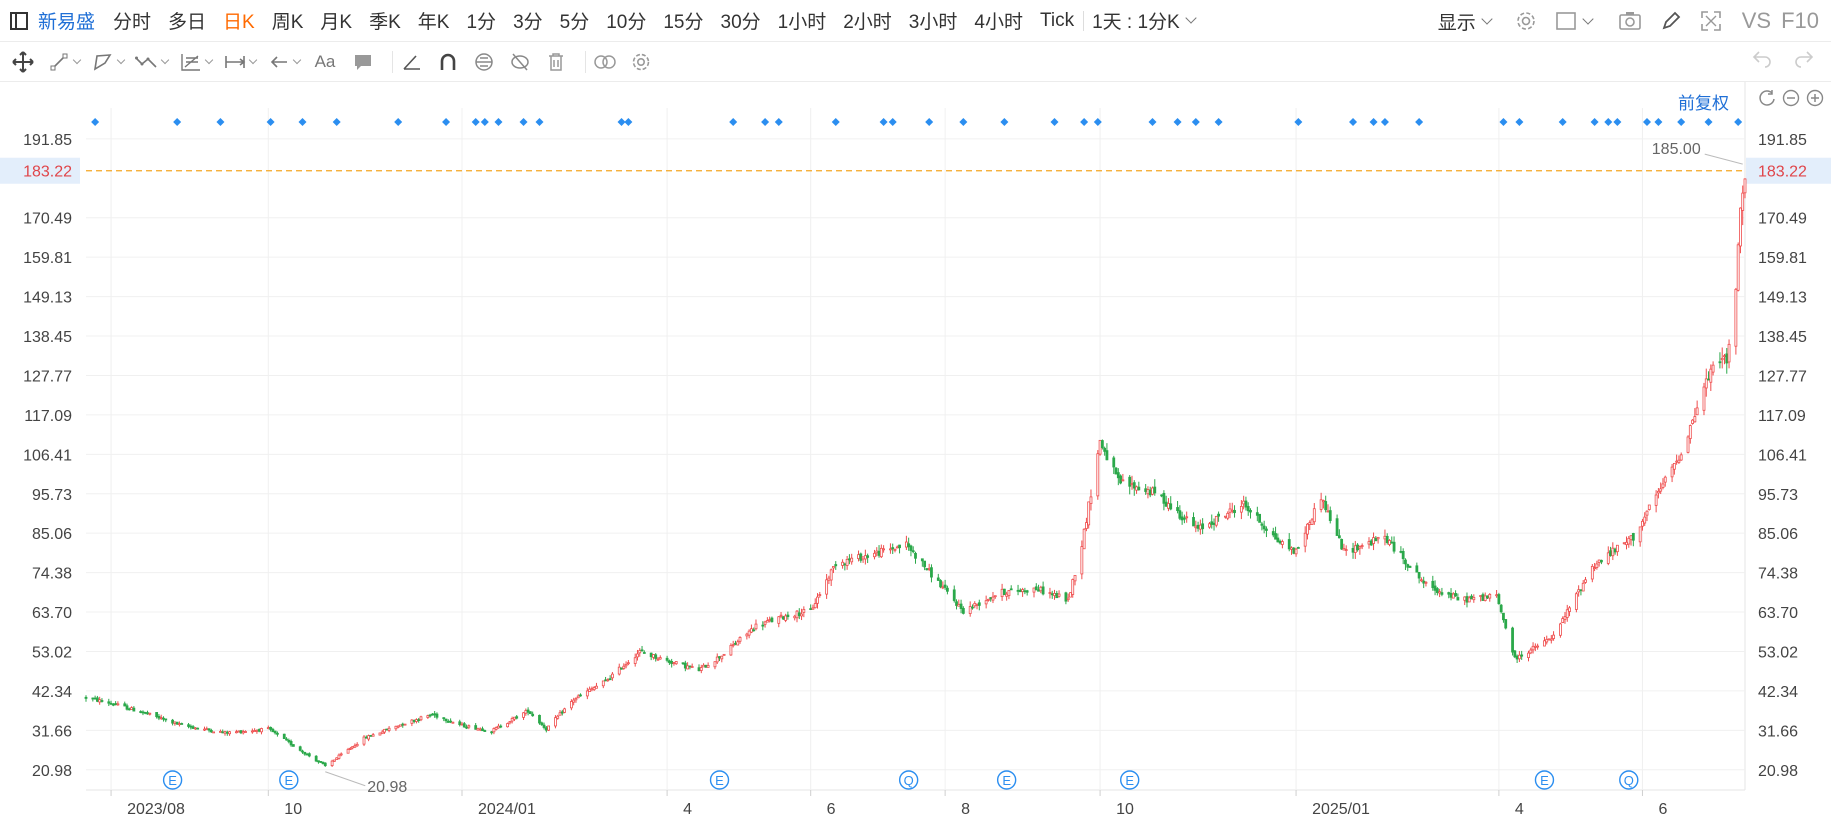  I want to click on period-tab: 1分, so click(481, 22).